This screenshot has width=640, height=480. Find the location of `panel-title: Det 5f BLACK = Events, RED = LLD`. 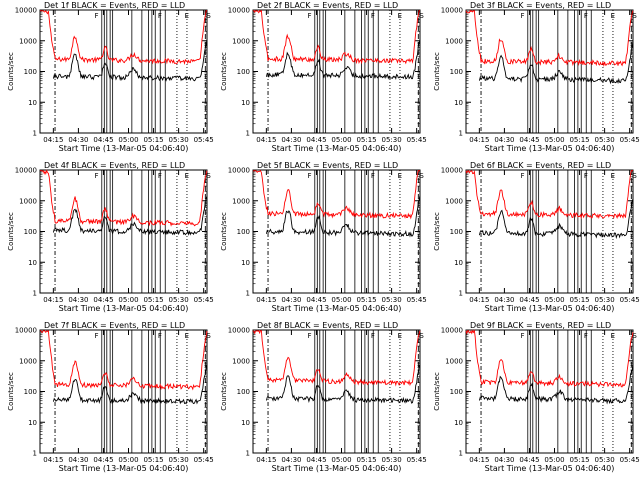

panel-title: Det 5f BLACK = Events, RED = LLD is located at coordinates (327, 165).